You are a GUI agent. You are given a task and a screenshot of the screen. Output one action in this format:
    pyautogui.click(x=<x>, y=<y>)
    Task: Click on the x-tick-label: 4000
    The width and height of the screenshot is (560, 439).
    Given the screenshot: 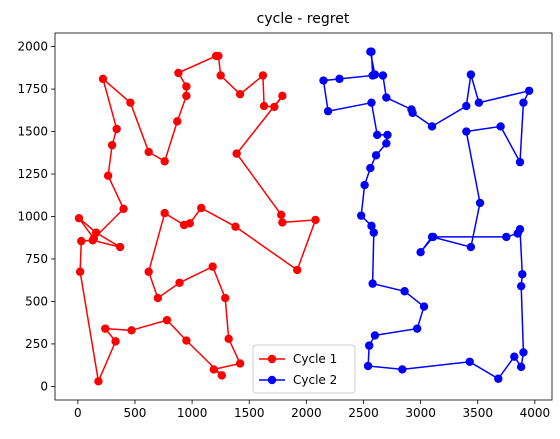 What is the action you would take?
    pyautogui.click(x=535, y=413)
    